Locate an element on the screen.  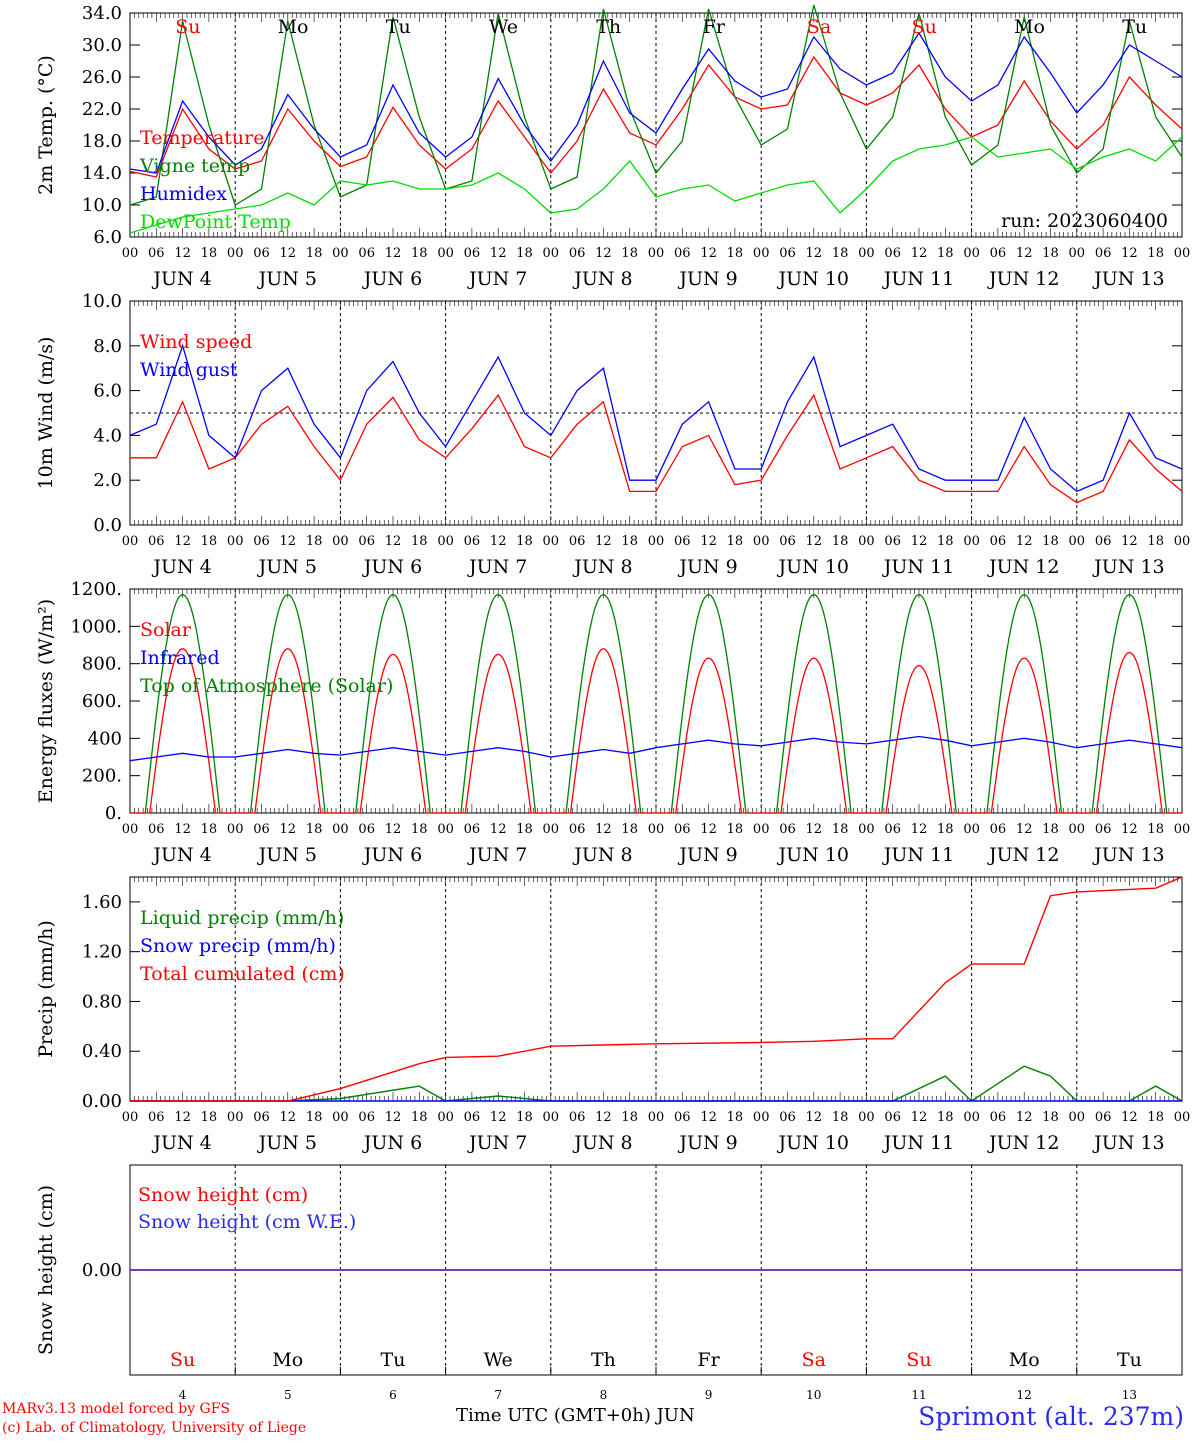
snow-legend-1: Snow height (cm W.E.) is located at coordinates (247, 1222).